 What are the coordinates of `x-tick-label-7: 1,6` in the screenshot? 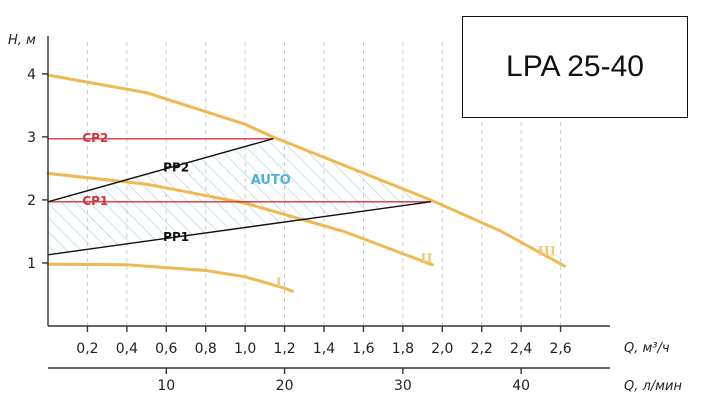 It's located at (363, 349).